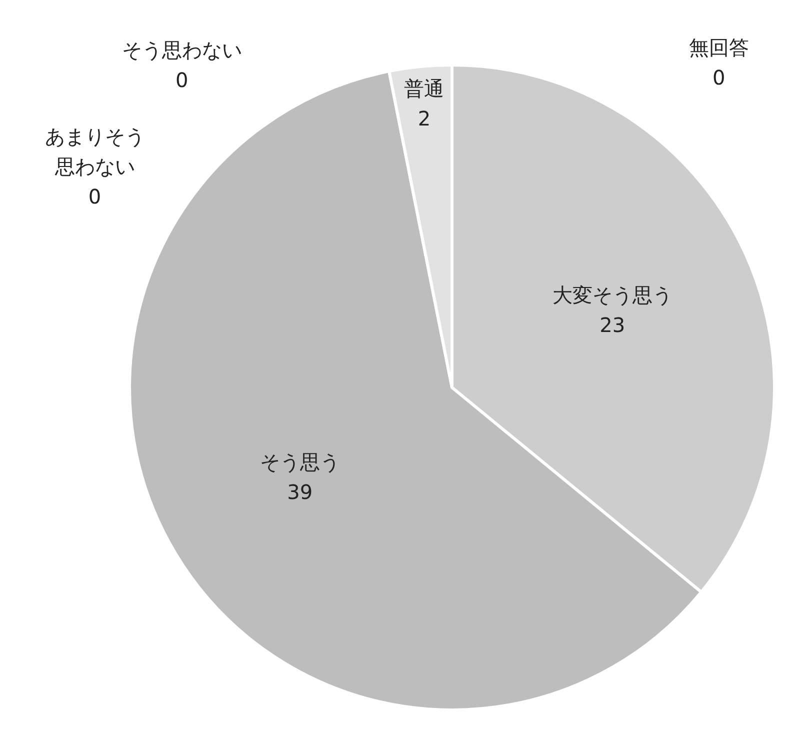 This screenshot has height=745, width=804. What do you see at coordinates (94, 151) in the screenshot?
I see `category-label: あまりそう思わない` at bounding box center [94, 151].